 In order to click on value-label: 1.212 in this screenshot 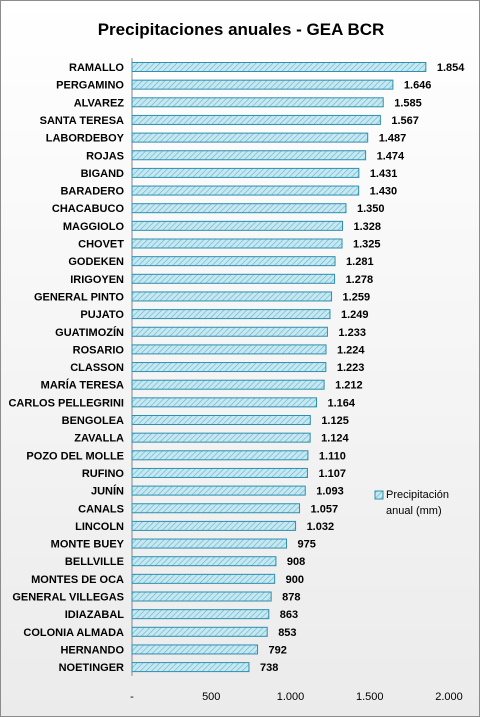, I will do `click(349, 386)`.